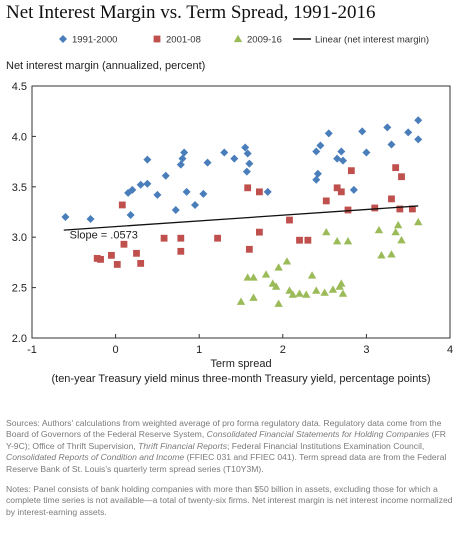 This screenshot has width=460, height=535. What do you see at coordinates (104, 236) in the screenshot?
I see `slope-annotation: Slope = .0573` at bounding box center [104, 236].